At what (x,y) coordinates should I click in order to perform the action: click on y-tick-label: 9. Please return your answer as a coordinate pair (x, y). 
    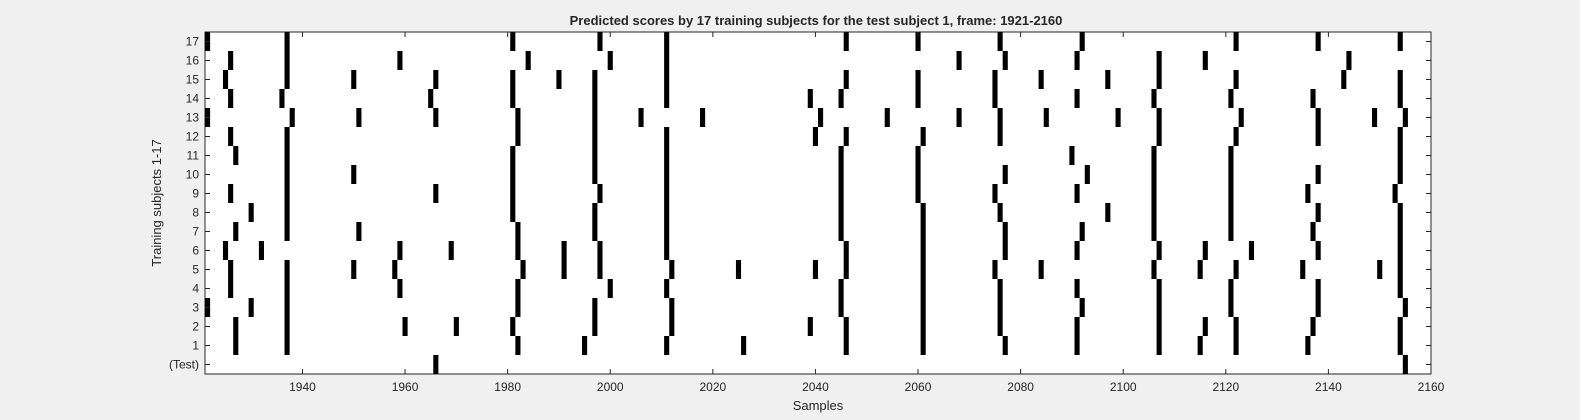
    Looking at the image, I should click on (195, 194).